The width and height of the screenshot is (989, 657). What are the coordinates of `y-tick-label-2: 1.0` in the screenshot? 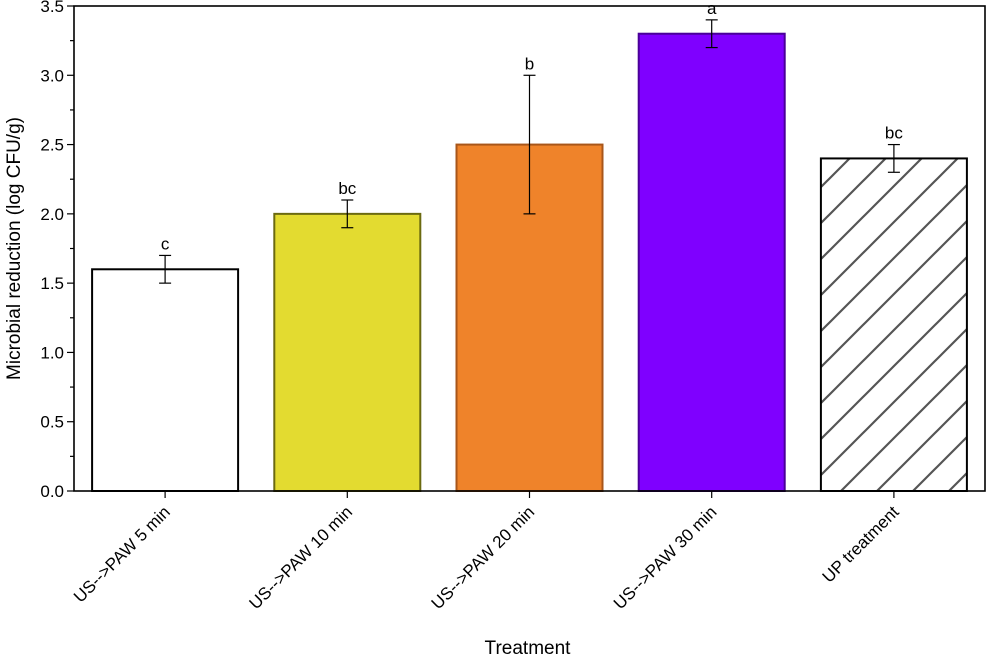 It's located at (52, 352).